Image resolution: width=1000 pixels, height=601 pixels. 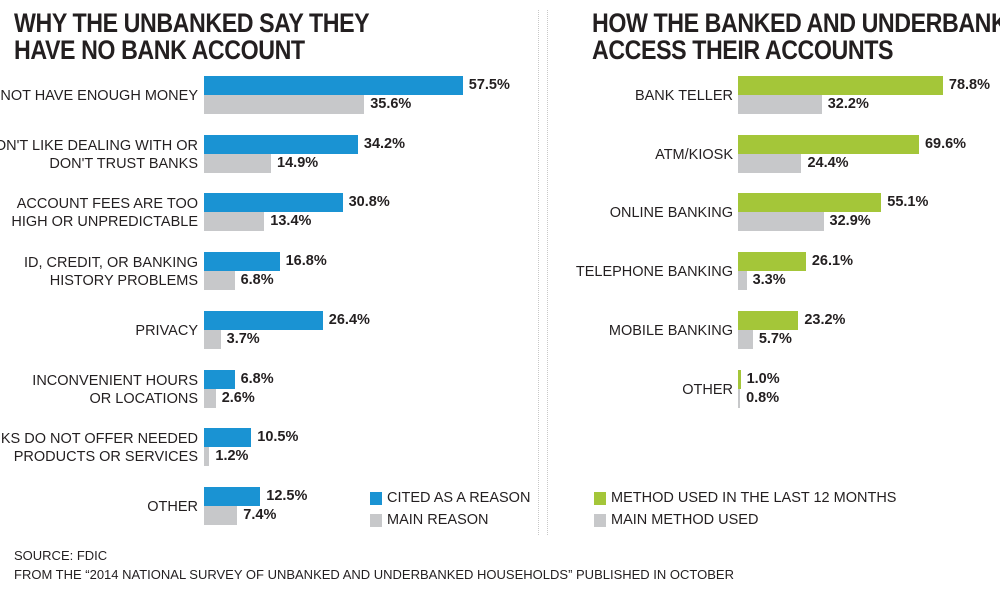 I want to click on legend-label: MAIN METHOD USED, so click(x=685, y=520).